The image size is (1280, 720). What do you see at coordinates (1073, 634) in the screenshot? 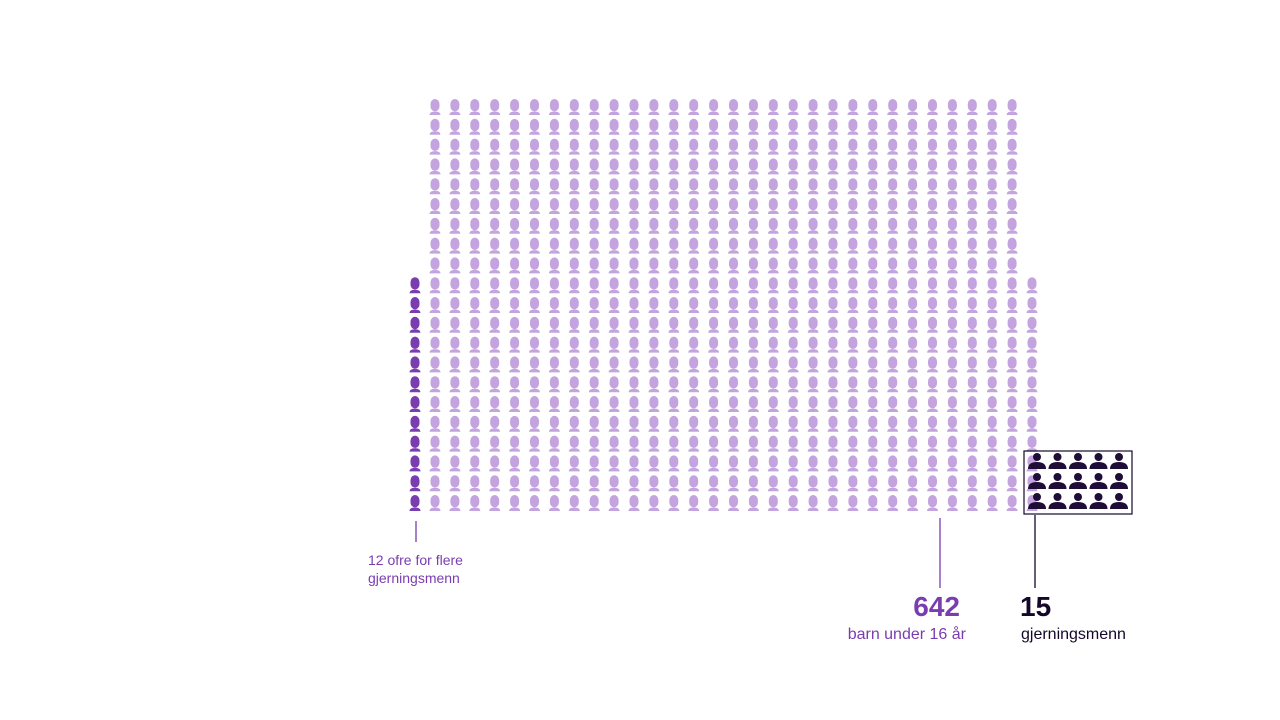
I see `perpetrators-label: gjerningsmenn` at bounding box center [1073, 634].